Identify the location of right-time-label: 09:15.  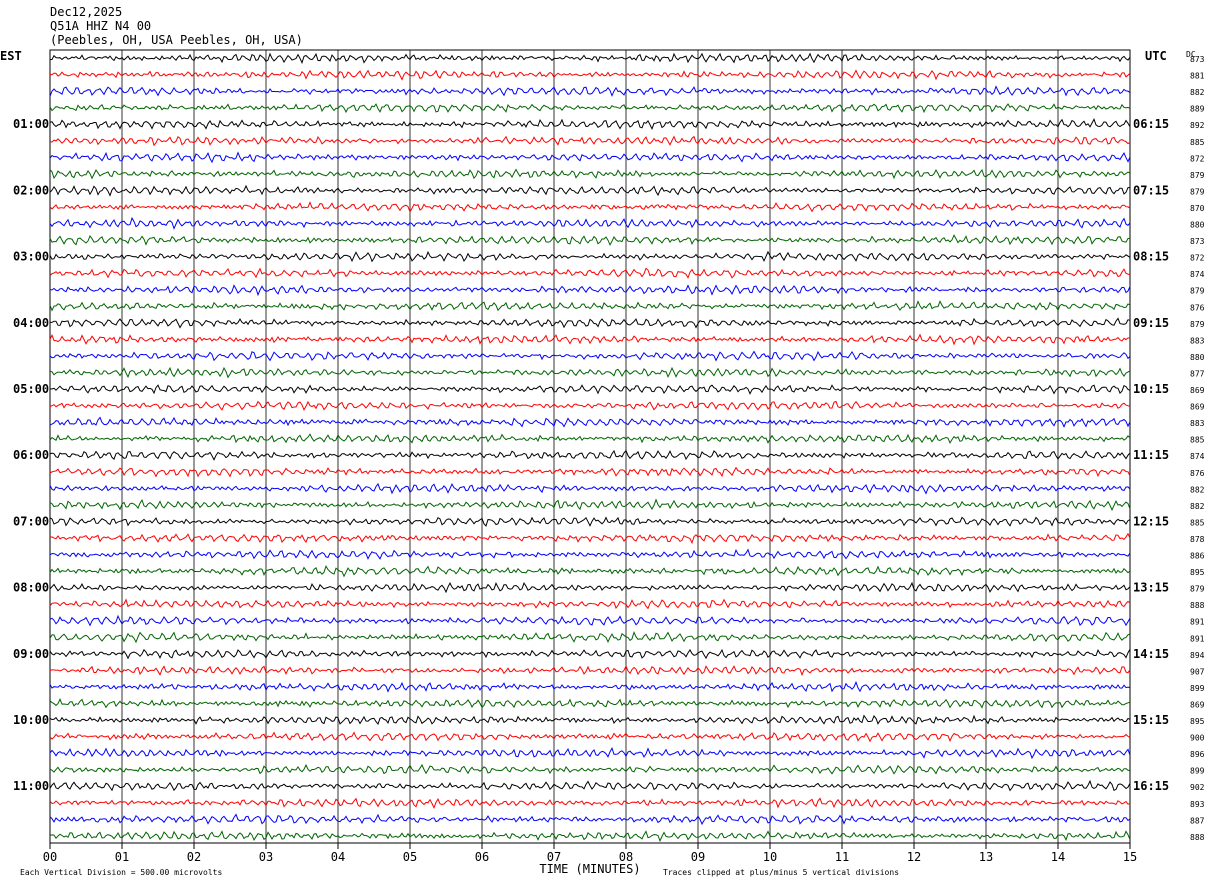
(1151, 323).